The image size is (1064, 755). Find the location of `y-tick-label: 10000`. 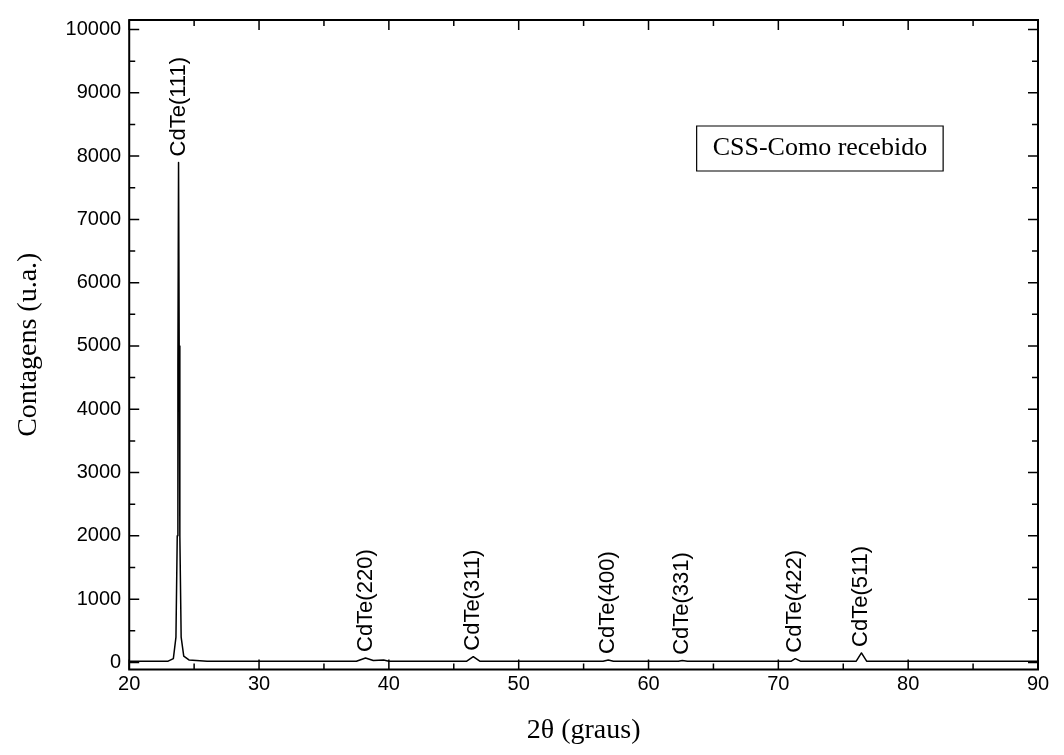

y-tick-label: 10000 is located at coordinates (93, 28).